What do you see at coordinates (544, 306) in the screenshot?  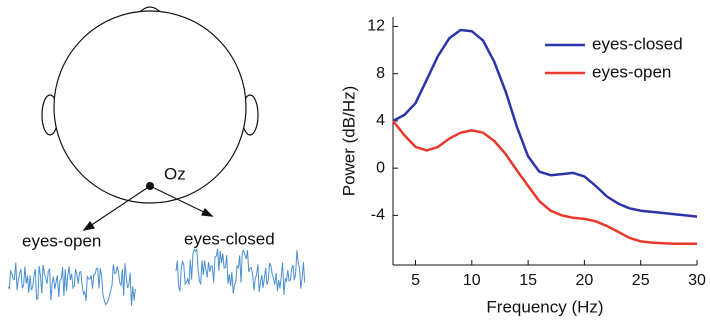 I see `x-axis-label: Frequency (Hz)` at bounding box center [544, 306].